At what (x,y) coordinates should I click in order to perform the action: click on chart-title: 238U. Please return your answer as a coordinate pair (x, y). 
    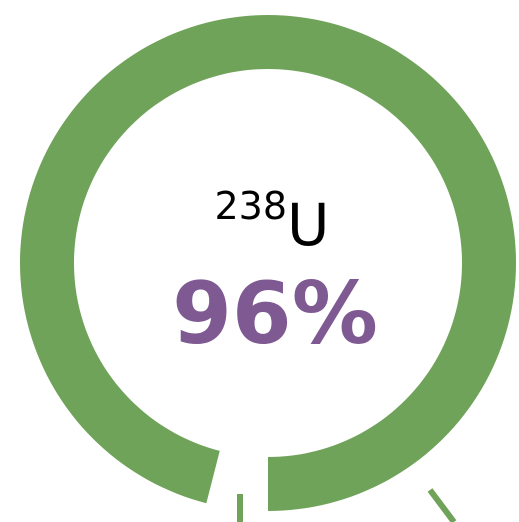
    Looking at the image, I should click on (272, 221).